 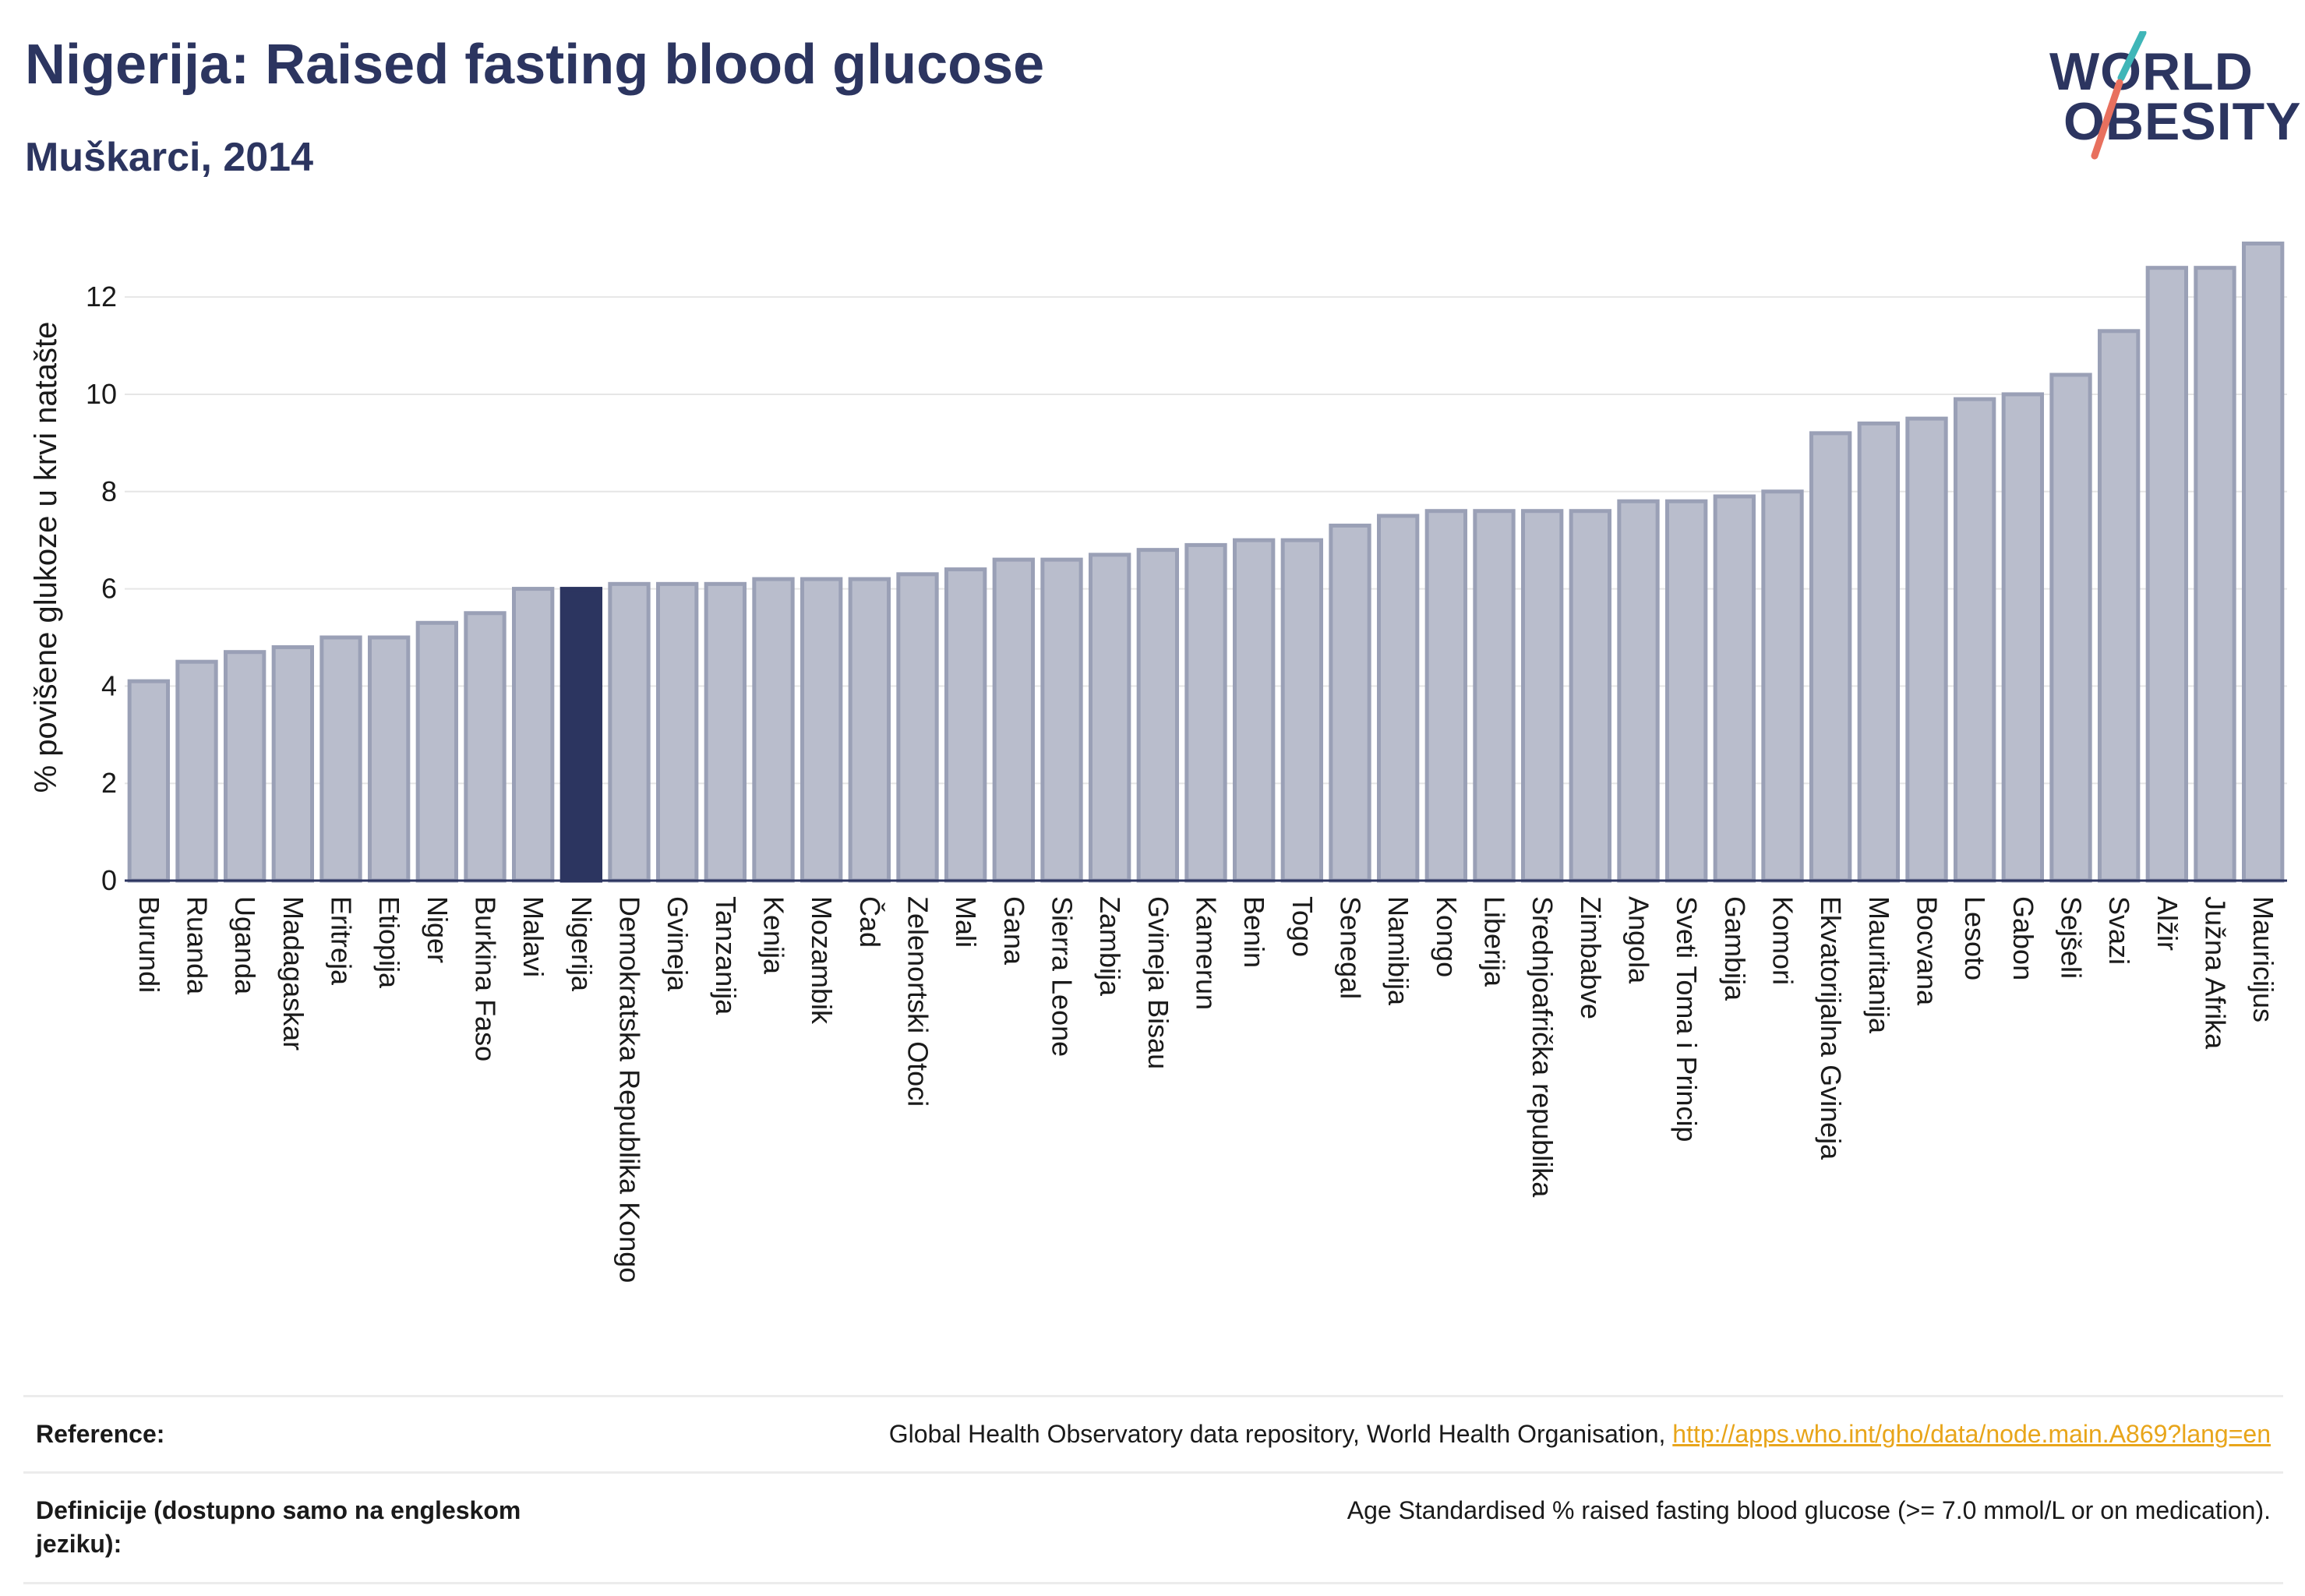 What do you see at coordinates (437, 751) in the screenshot?
I see `bar-niger` at bounding box center [437, 751].